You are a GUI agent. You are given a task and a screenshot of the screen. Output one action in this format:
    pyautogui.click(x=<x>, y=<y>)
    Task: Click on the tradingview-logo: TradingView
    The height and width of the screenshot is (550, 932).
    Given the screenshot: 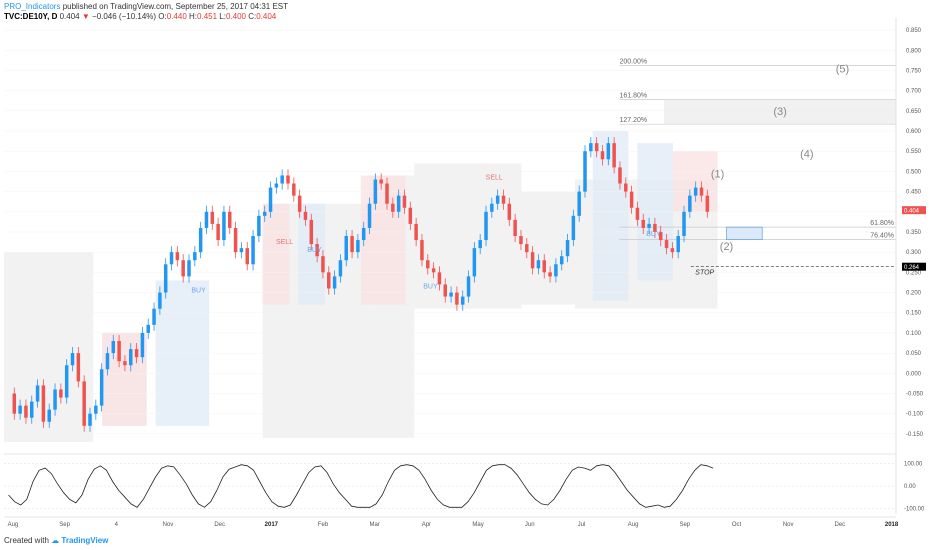 What is the action you would take?
    pyautogui.click(x=85, y=540)
    